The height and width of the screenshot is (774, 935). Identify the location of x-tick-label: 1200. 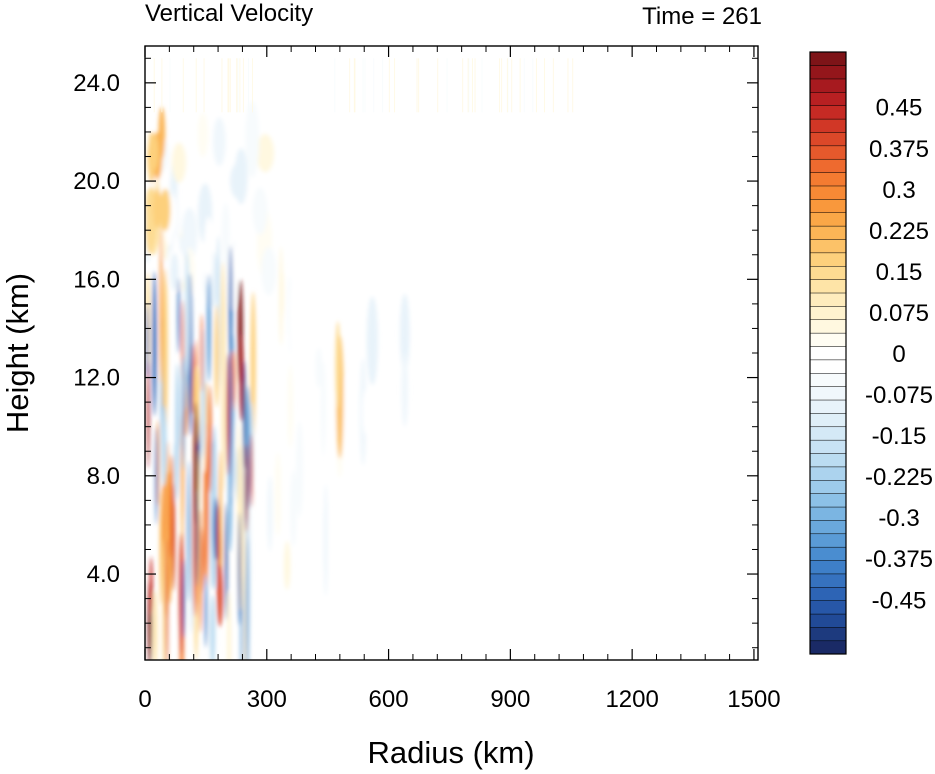
(631, 699).